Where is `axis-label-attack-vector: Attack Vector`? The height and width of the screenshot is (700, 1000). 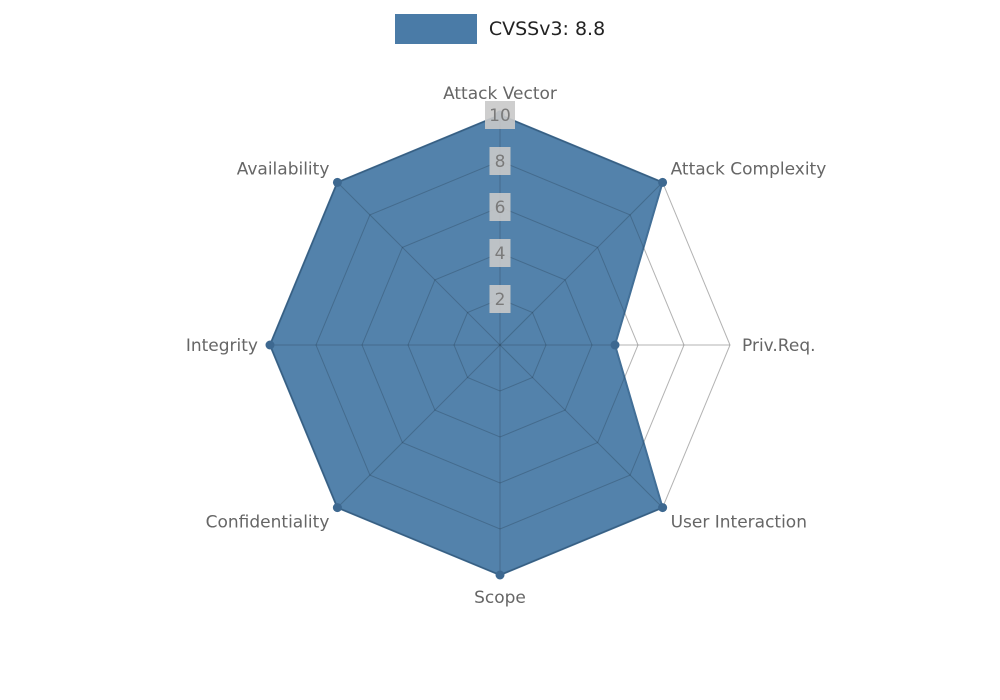
axis-label-attack-vector: Attack Vector is located at coordinates (500, 94).